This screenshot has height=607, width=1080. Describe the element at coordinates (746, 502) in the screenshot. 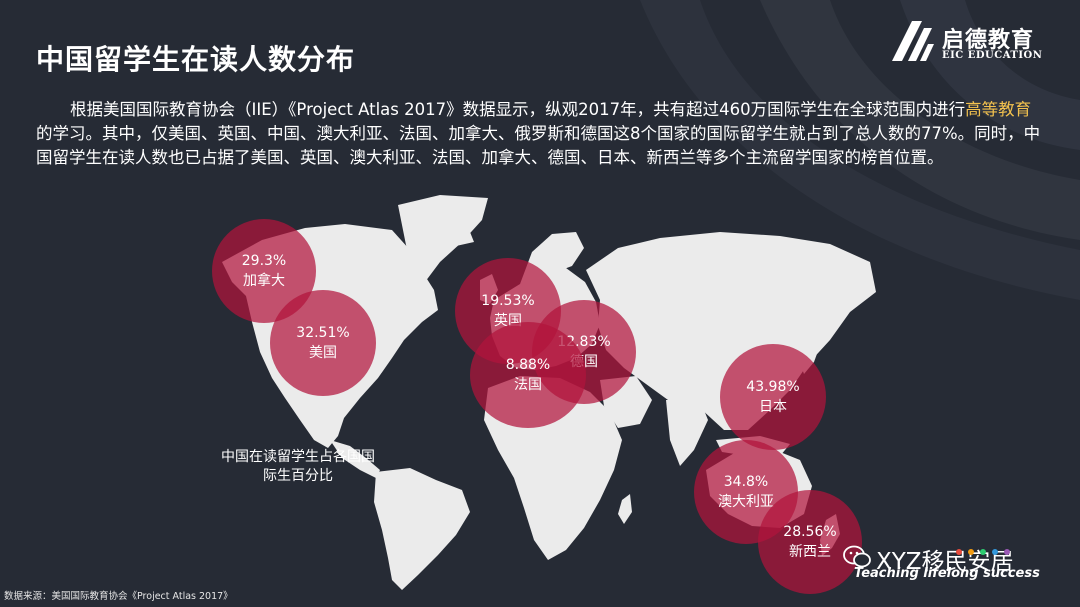

I see `bubble-country-name: 澳大利亚` at that location.